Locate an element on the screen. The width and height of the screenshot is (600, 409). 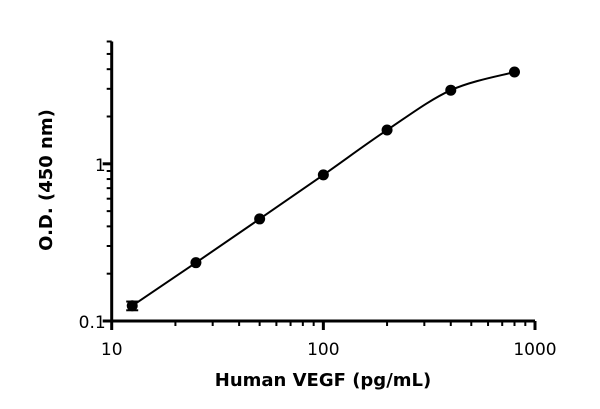
x-tick-label-100: 100 is located at coordinates (323, 350).